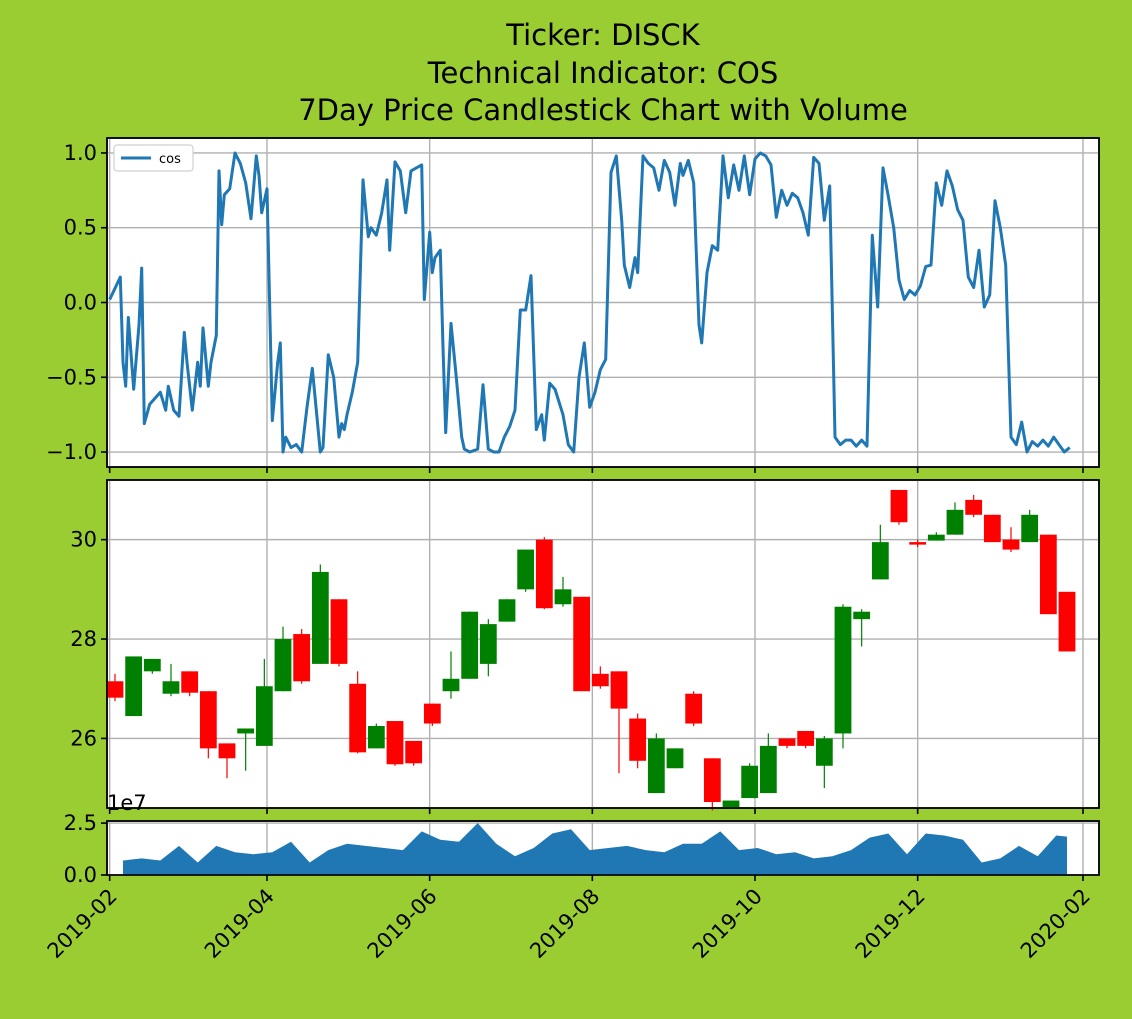 The image size is (1132, 1019). I want to click on legend-label-cos: cos, so click(170, 159).